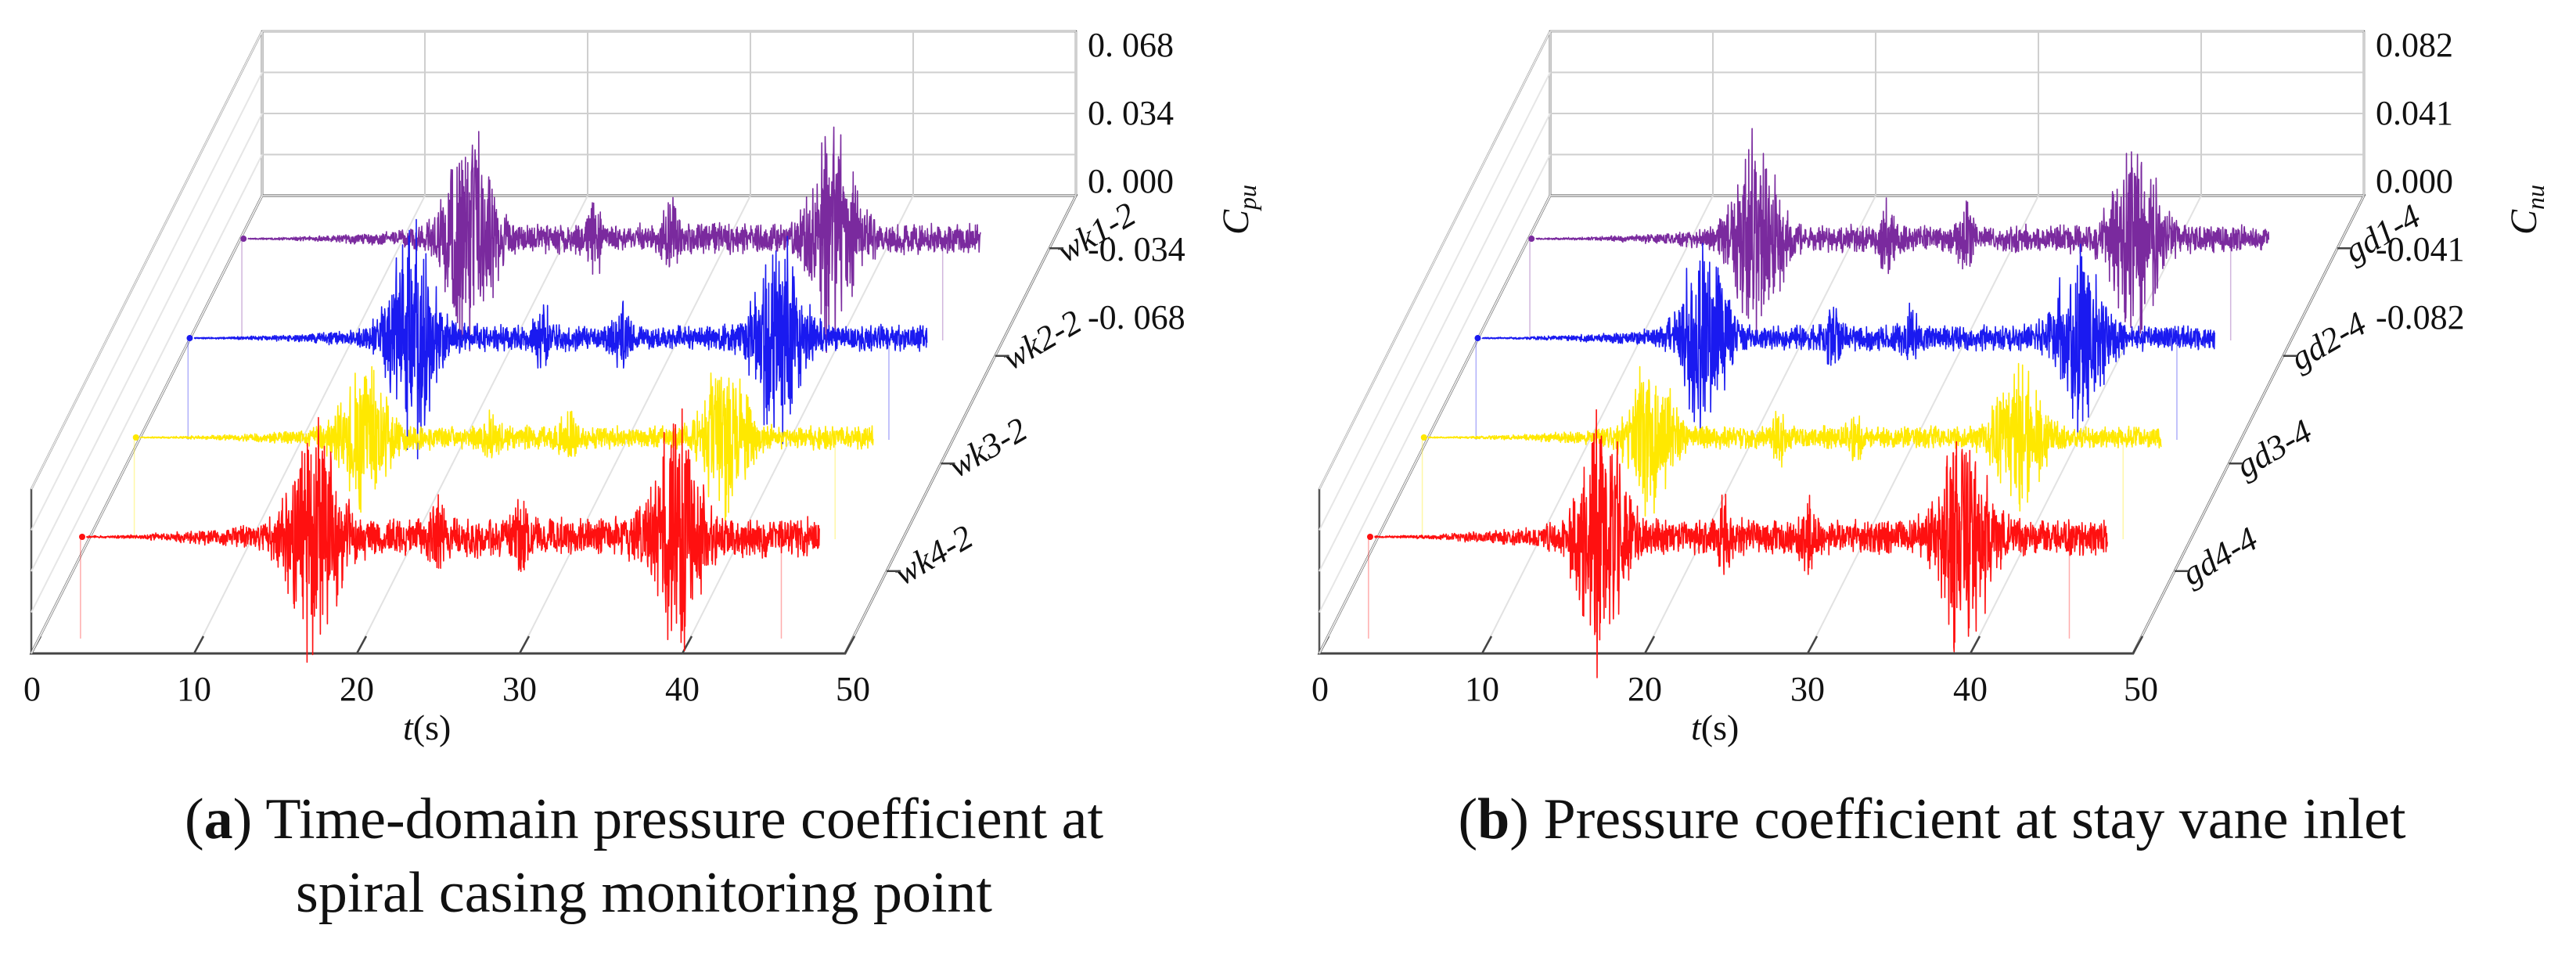 This screenshot has height=961, width=2576. Describe the element at coordinates (1247, 198) in the screenshot. I see `z-axis-label-sub: pu` at that location.